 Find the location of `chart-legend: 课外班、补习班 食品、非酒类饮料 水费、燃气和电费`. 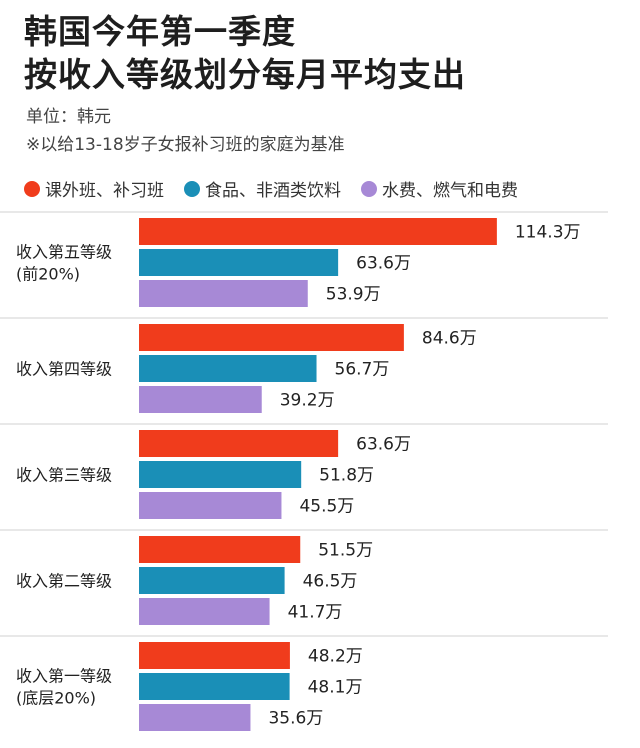

chart-legend: 课外班、补习班 食品、非酒类饮料 水费、燃气和电费 is located at coordinates (271, 188).